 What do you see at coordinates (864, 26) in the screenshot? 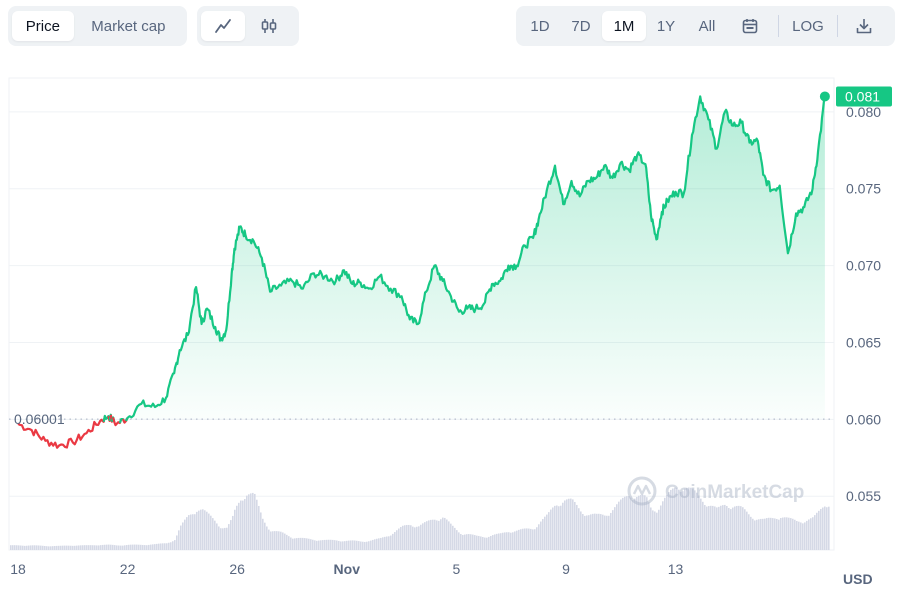
I see `download-button` at bounding box center [864, 26].